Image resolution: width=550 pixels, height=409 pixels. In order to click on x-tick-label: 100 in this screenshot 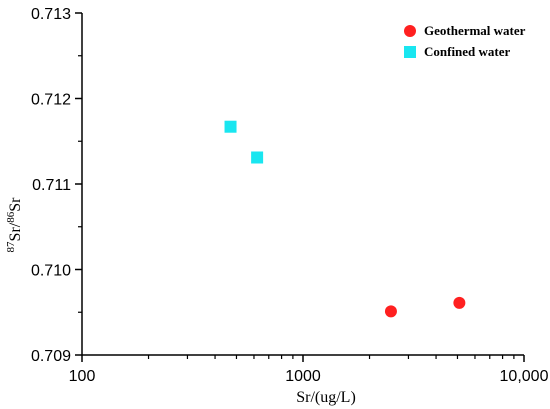, I will do `click(82, 376)`.